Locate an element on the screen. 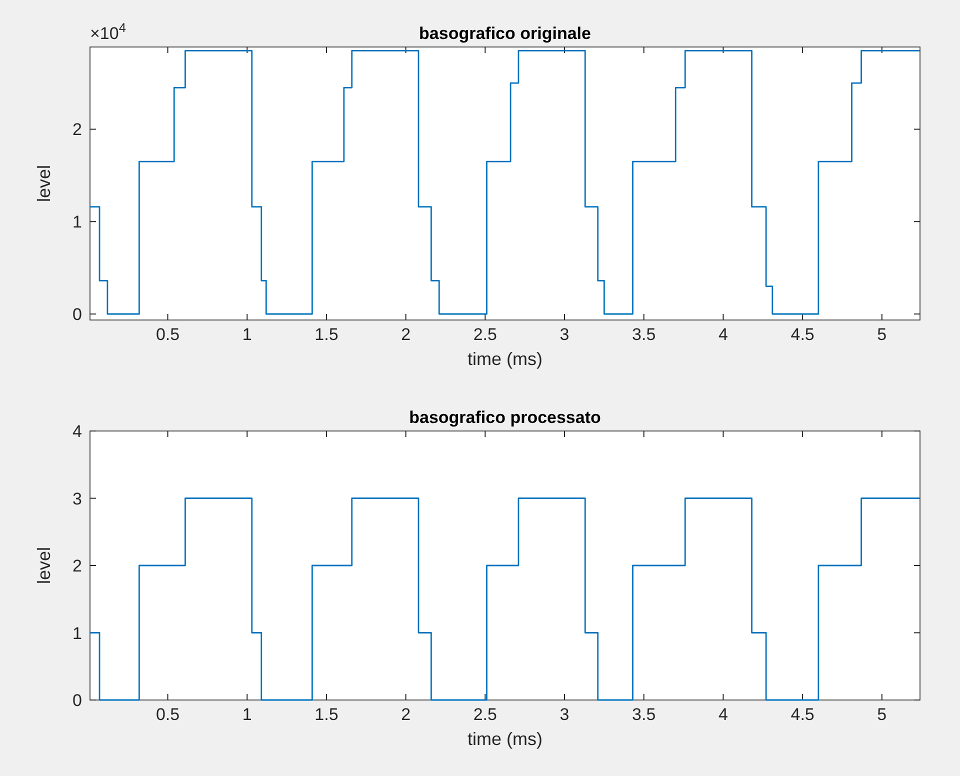 Image resolution: width=960 pixels, height=776 pixels. text: ×10$^{4}$ is located at coordinates (108, 31).